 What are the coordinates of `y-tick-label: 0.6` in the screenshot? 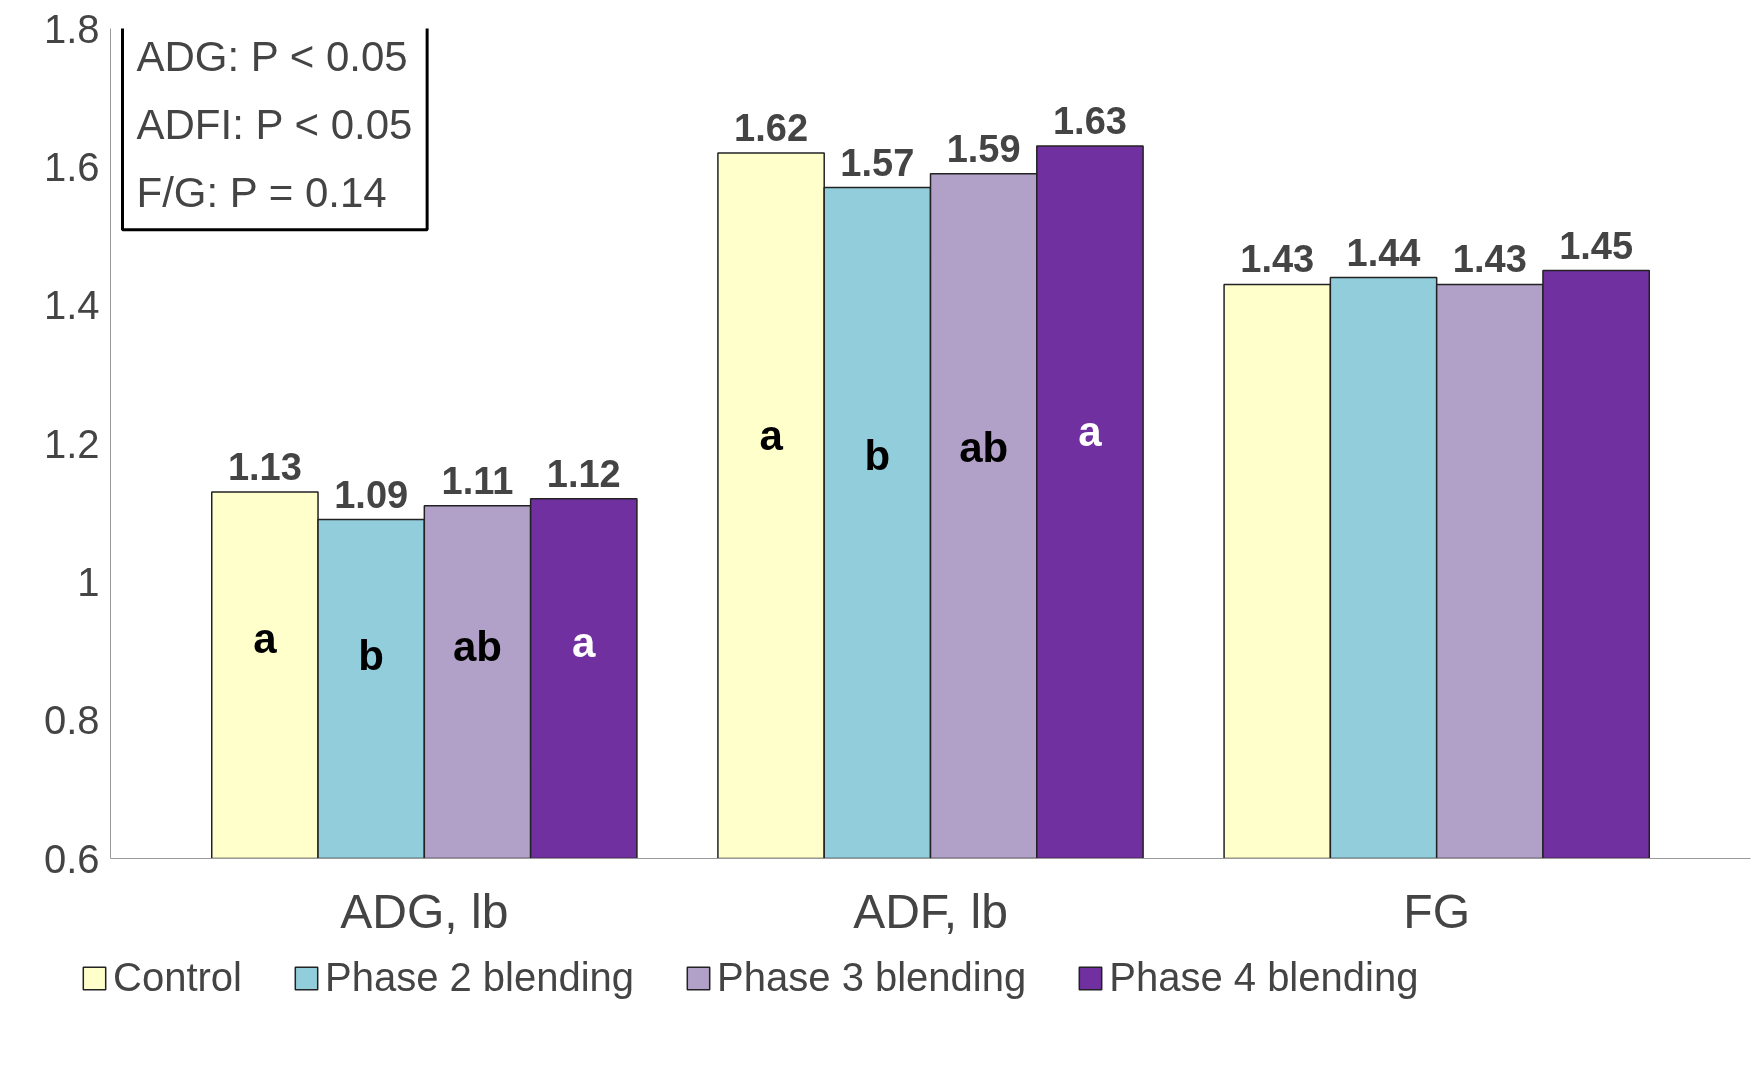 It's located at (71, 858).